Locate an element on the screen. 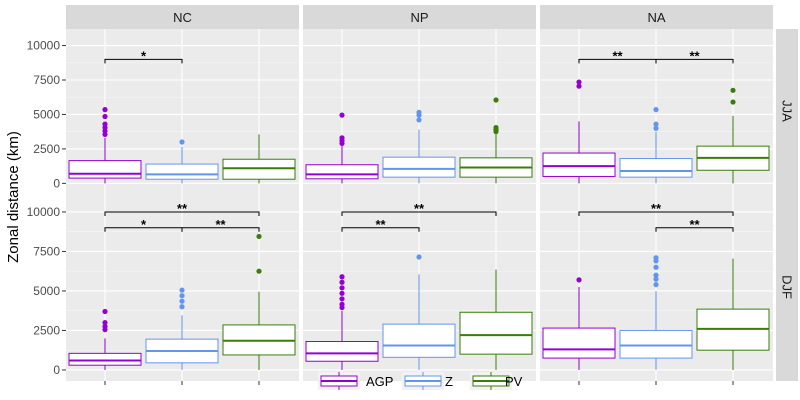 The image size is (800, 400). panel-na-djf: ** ** is located at coordinates (656, 289).